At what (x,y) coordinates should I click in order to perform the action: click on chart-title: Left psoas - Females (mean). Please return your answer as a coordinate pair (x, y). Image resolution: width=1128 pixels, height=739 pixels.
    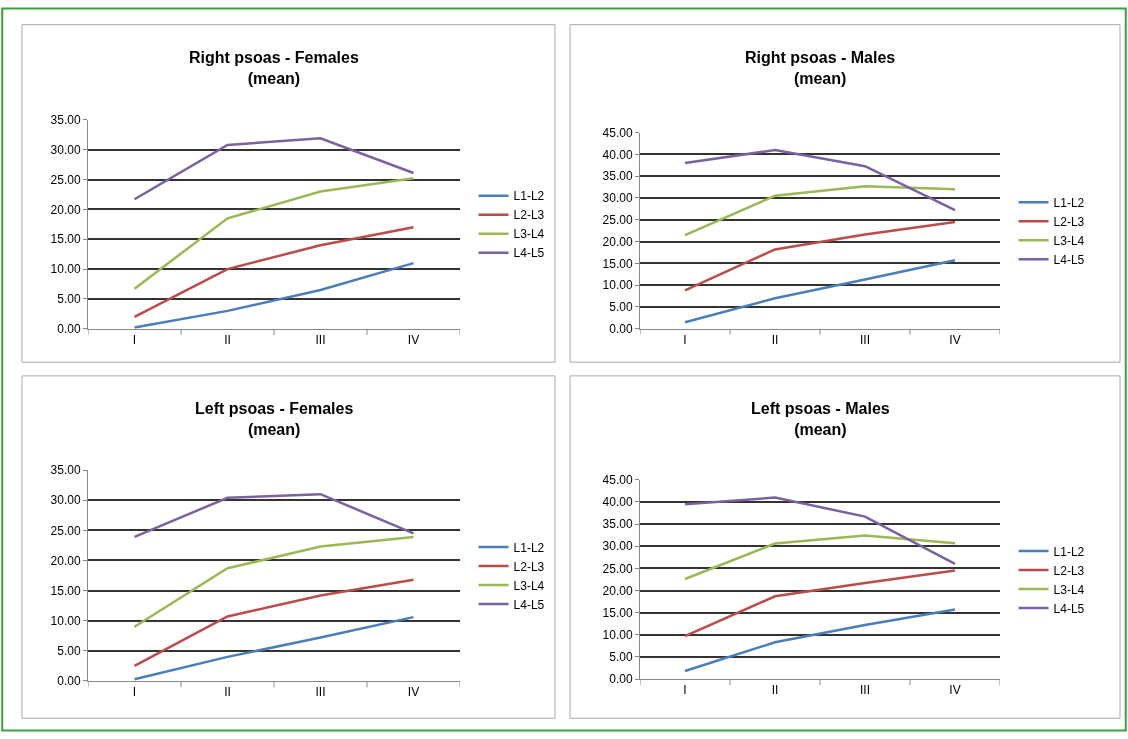
    Looking at the image, I should click on (274, 419).